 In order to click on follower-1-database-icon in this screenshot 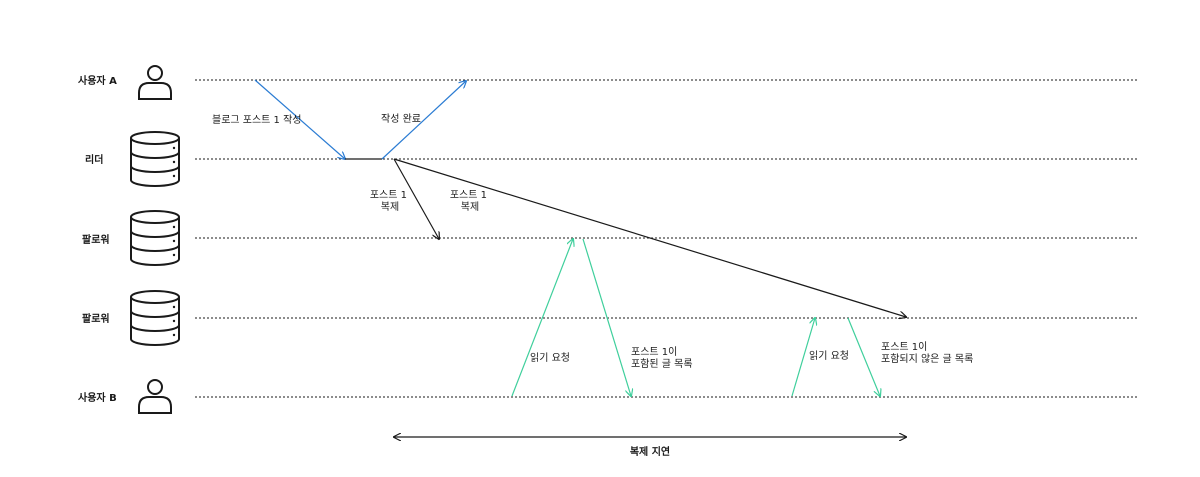, I will do `click(155, 238)`.